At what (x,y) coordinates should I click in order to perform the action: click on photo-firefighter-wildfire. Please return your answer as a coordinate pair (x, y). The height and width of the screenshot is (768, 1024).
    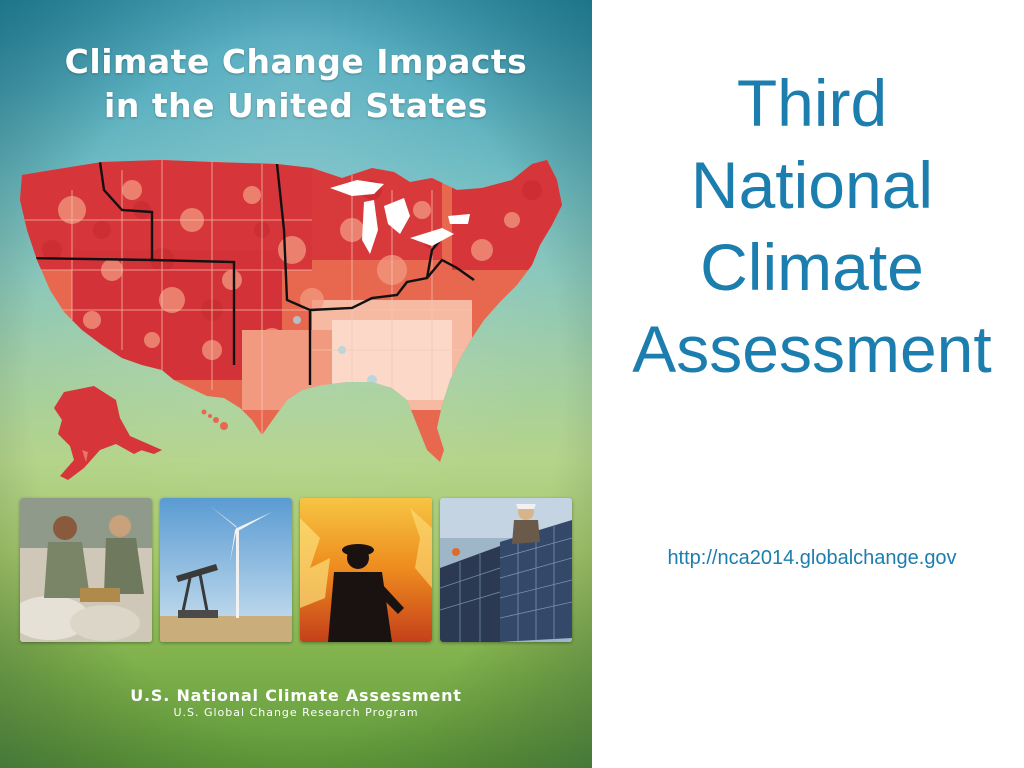
    Looking at the image, I should click on (366, 570).